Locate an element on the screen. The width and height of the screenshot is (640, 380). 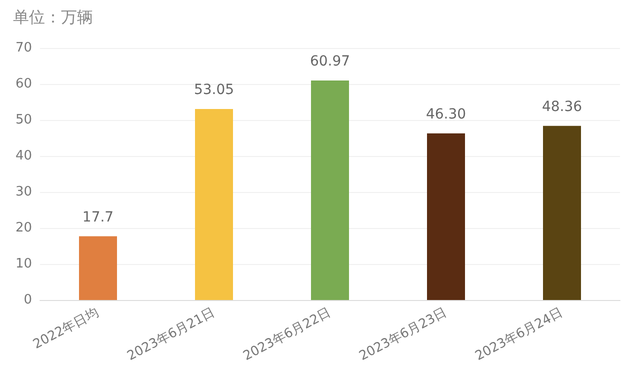
x-tick-label: 2023年6月21日 is located at coordinates (171, 334).